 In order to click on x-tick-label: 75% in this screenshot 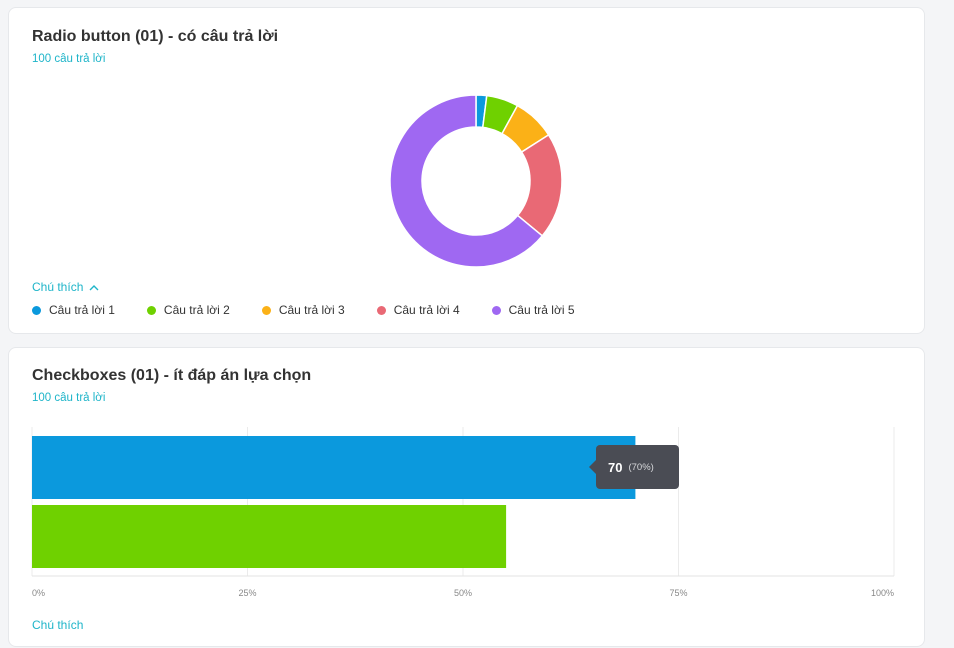, I will do `click(678, 593)`.